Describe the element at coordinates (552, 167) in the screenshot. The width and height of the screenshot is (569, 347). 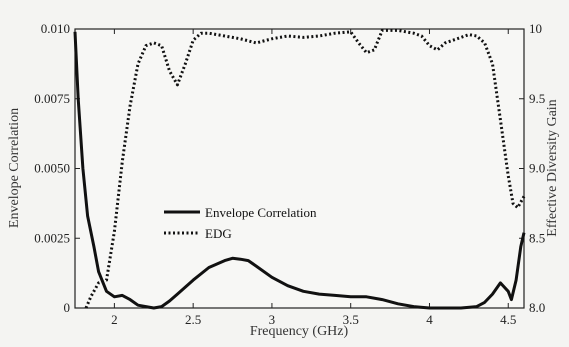
I see `y-axis-right-label: Effective Diversity Gain` at that location.